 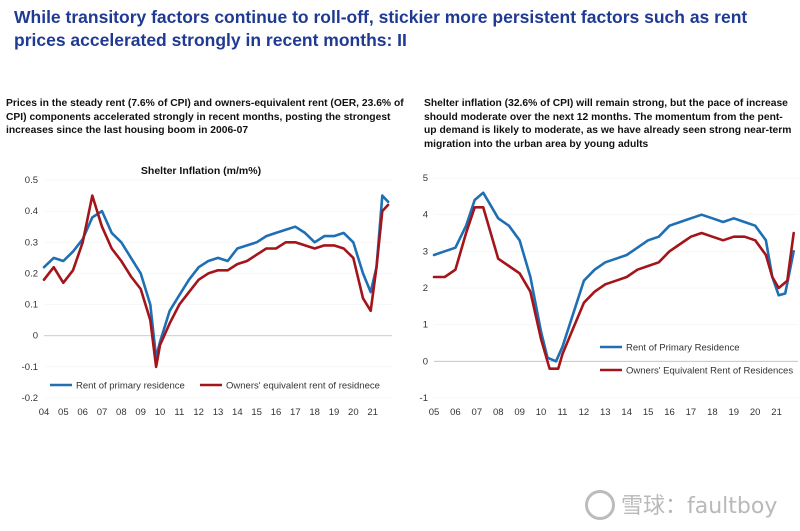 What do you see at coordinates (130, 386) in the screenshot?
I see `legend-label: Rent of primary residence` at bounding box center [130, 386].